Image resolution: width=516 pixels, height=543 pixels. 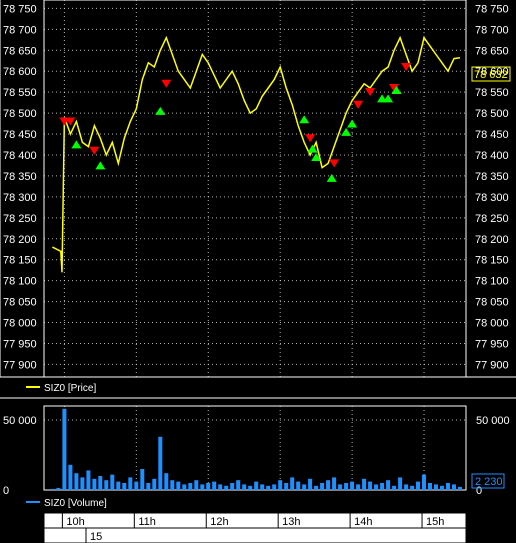 I want to click on price-y-tick-label-right: 77 900, so click(x=492, y=365).